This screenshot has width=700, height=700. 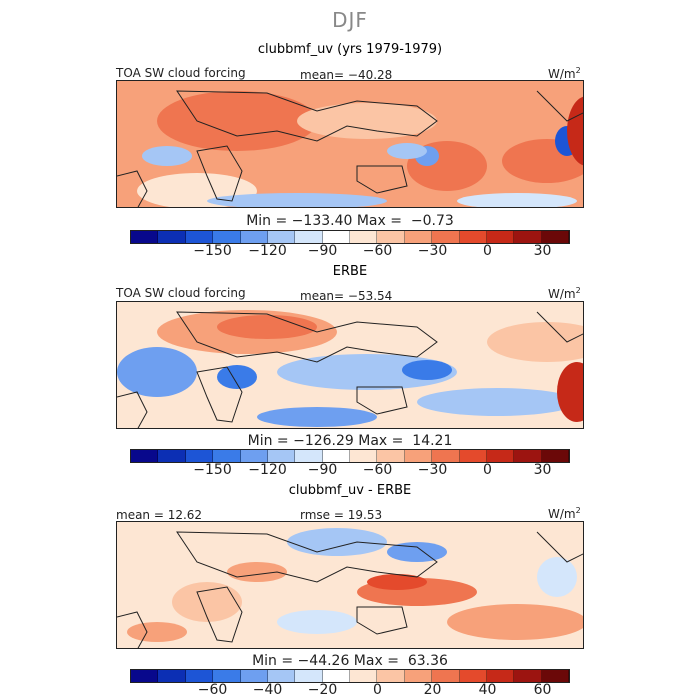 What do you see at coordinates (564, 73) in the screenshot?
I see `panel-1-units-label: W/m2` at bounding box center [564, 73].